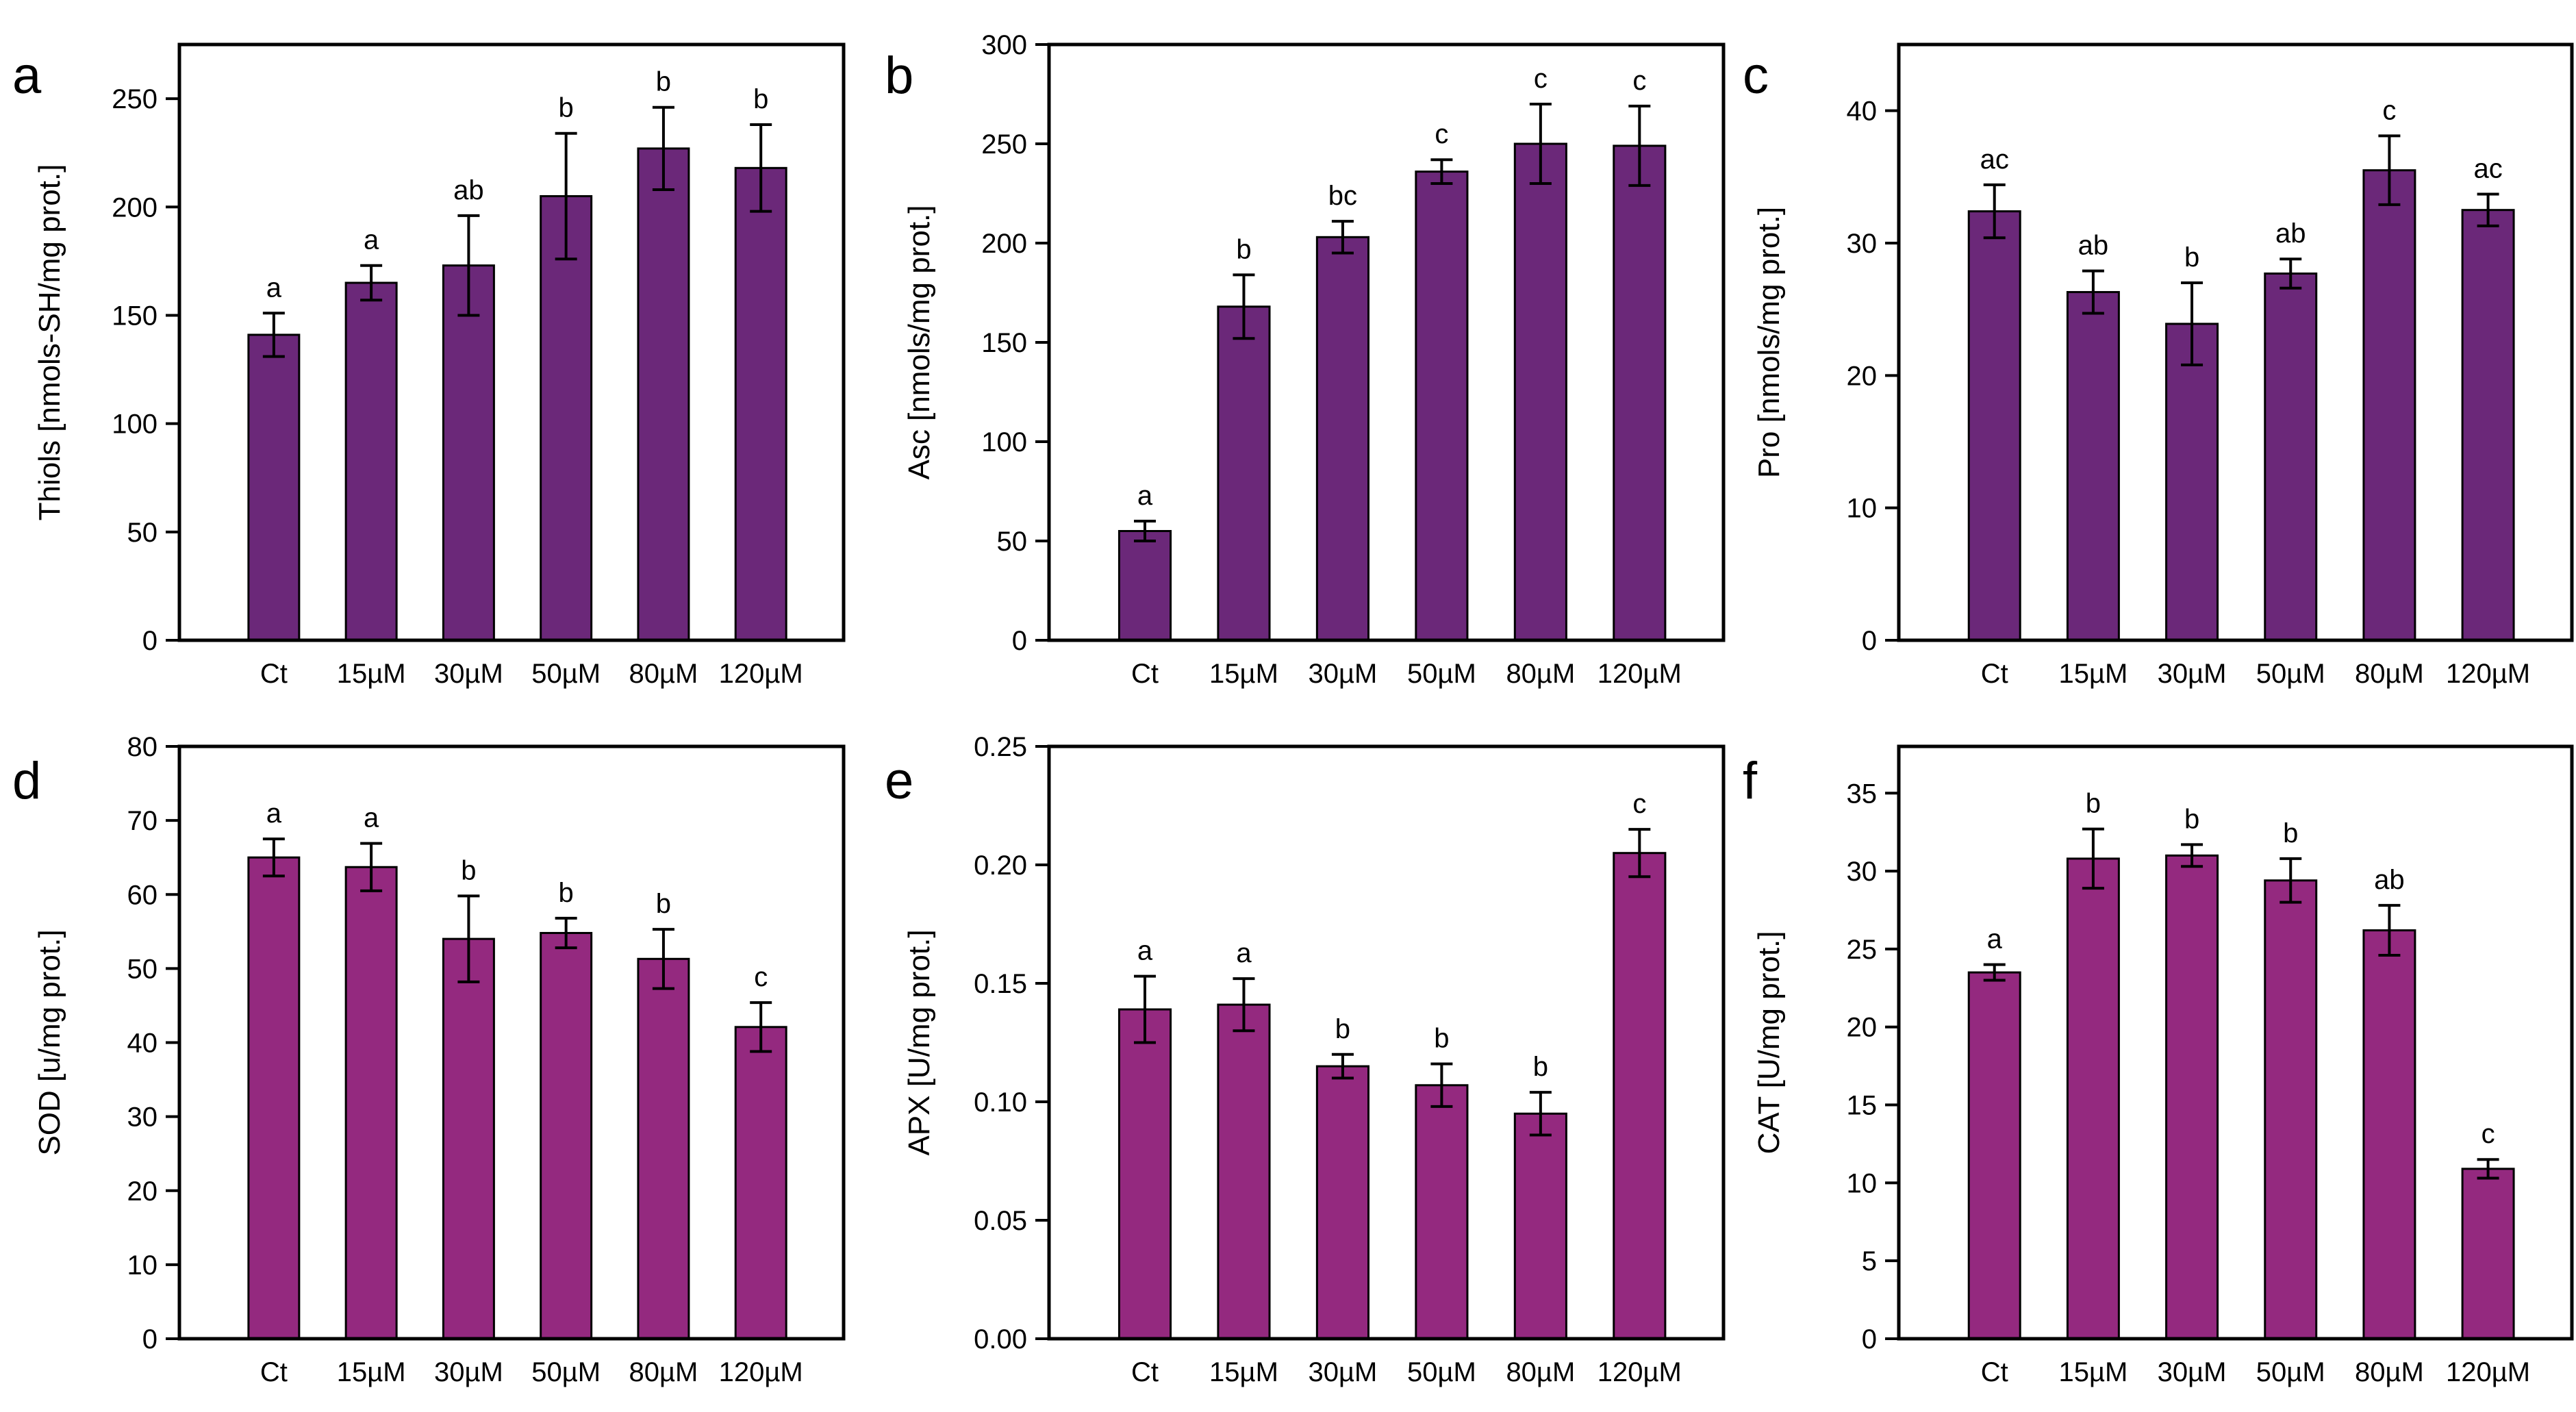 Image resolution: width=2576 pixels, height=1412 pixels. What do you see at coordinates (142, 969) in the screenshot?
I see `y-tick-label-d-5: 50` at bounding box center [142, 969].